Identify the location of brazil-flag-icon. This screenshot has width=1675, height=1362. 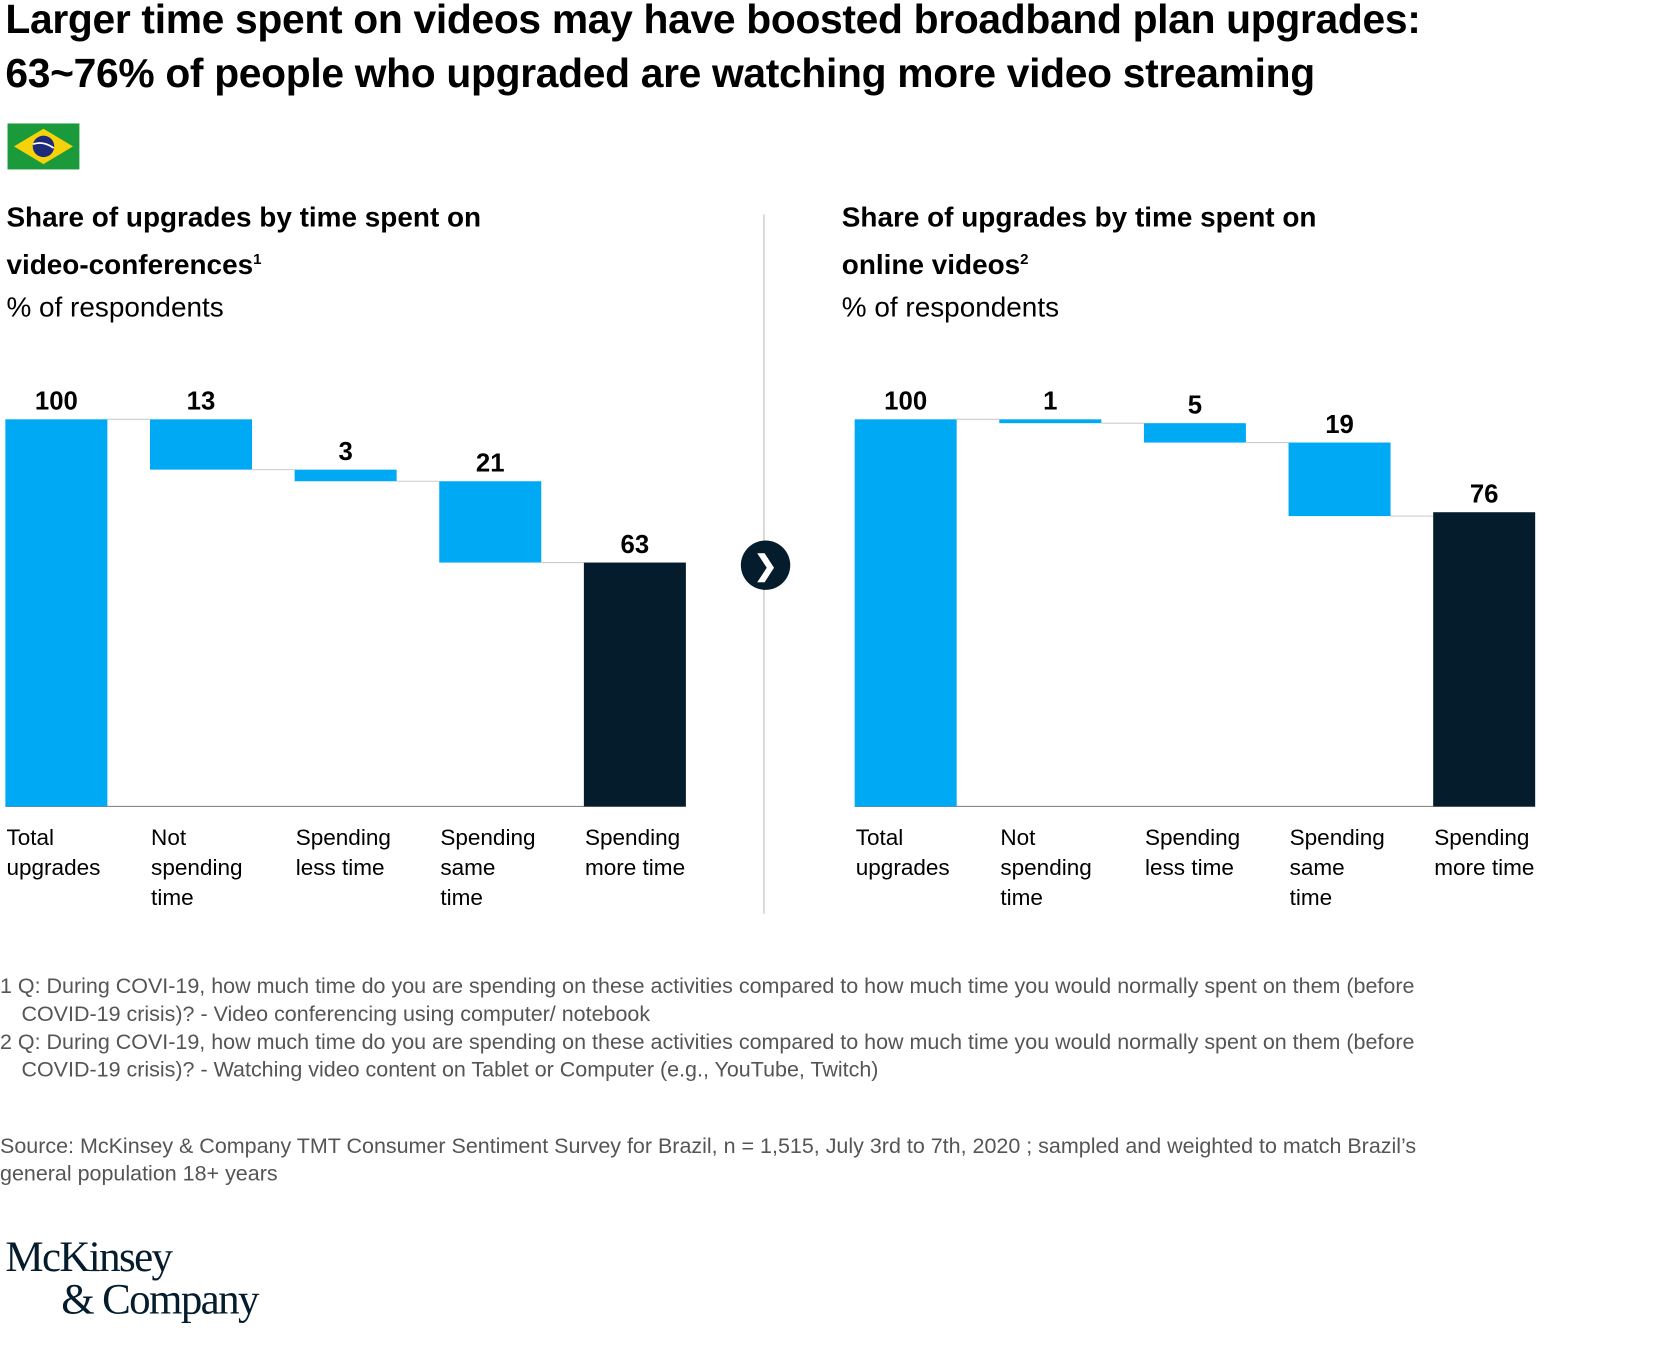
(43, 146).